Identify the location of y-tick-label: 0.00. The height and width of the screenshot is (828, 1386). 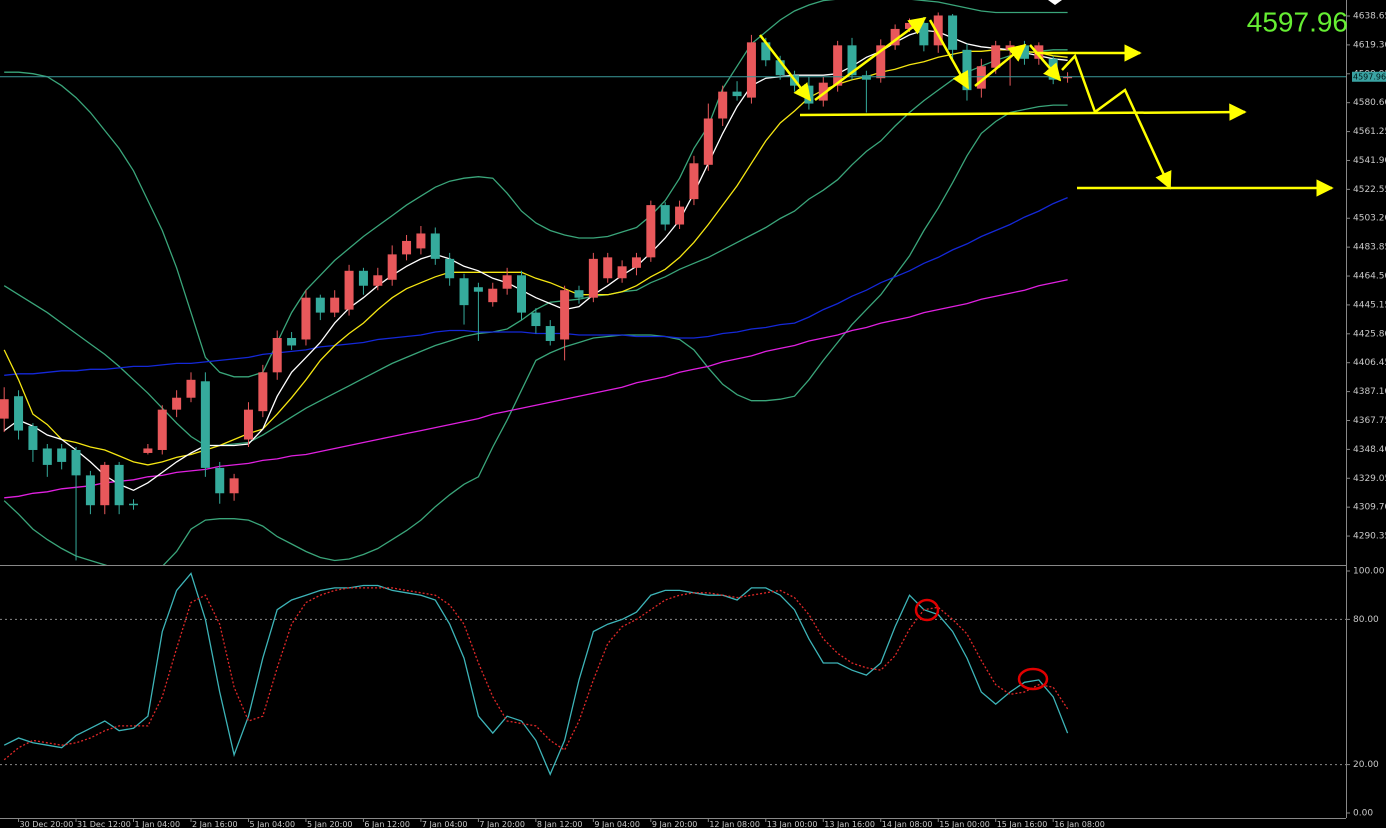
(1363, 813).